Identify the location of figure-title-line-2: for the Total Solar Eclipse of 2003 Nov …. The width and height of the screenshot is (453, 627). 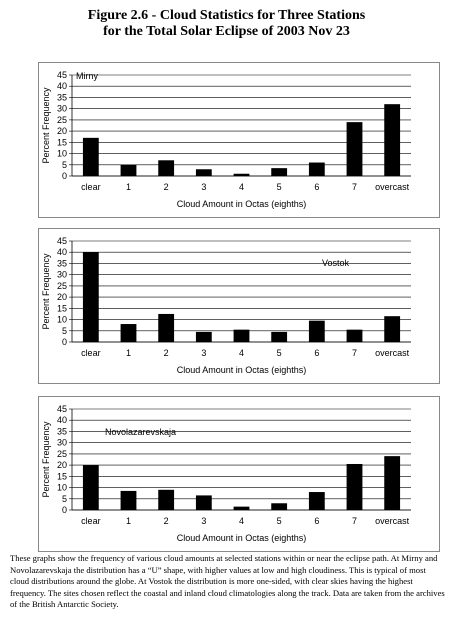
(226, 31).